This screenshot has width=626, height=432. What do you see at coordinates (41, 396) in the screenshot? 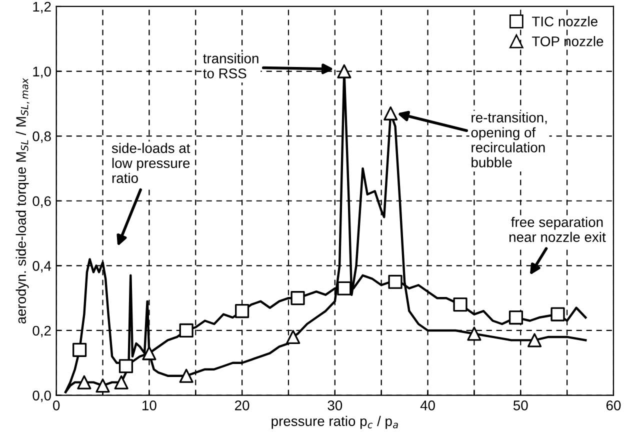
I see `y-tick-label: 0,0` at bounding box center [41, 396].